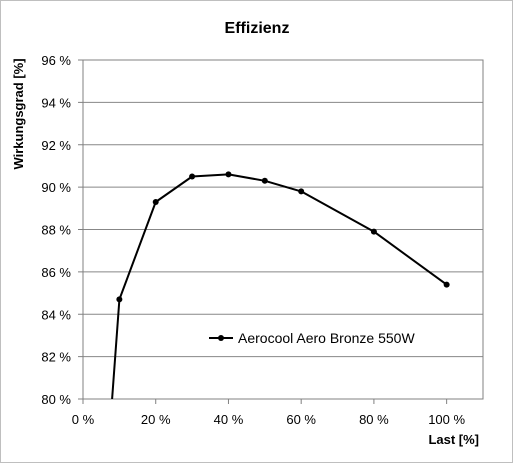 The width and height of the screenshot is (513, 464). Describe the element at coordinates (56, 145) in the screenshot. I see `y-tick-label: 92 %` at that location.